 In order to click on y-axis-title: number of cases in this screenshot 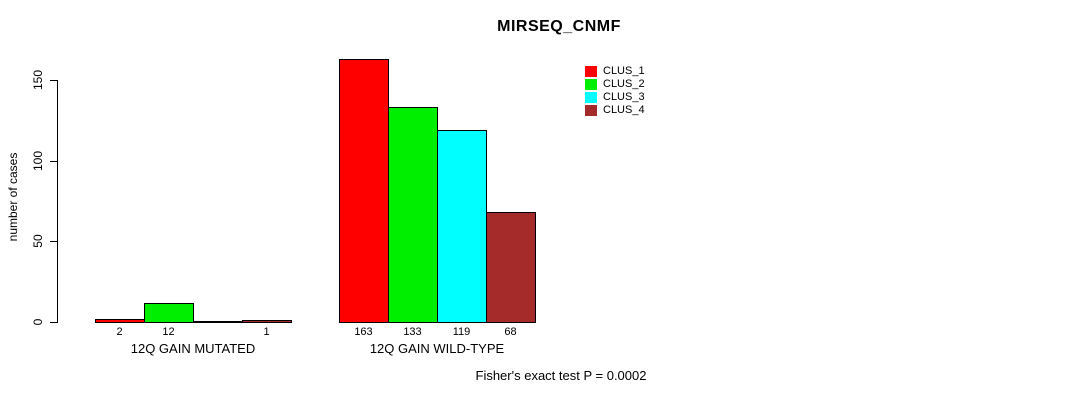, I will do `click(13, 197)`.